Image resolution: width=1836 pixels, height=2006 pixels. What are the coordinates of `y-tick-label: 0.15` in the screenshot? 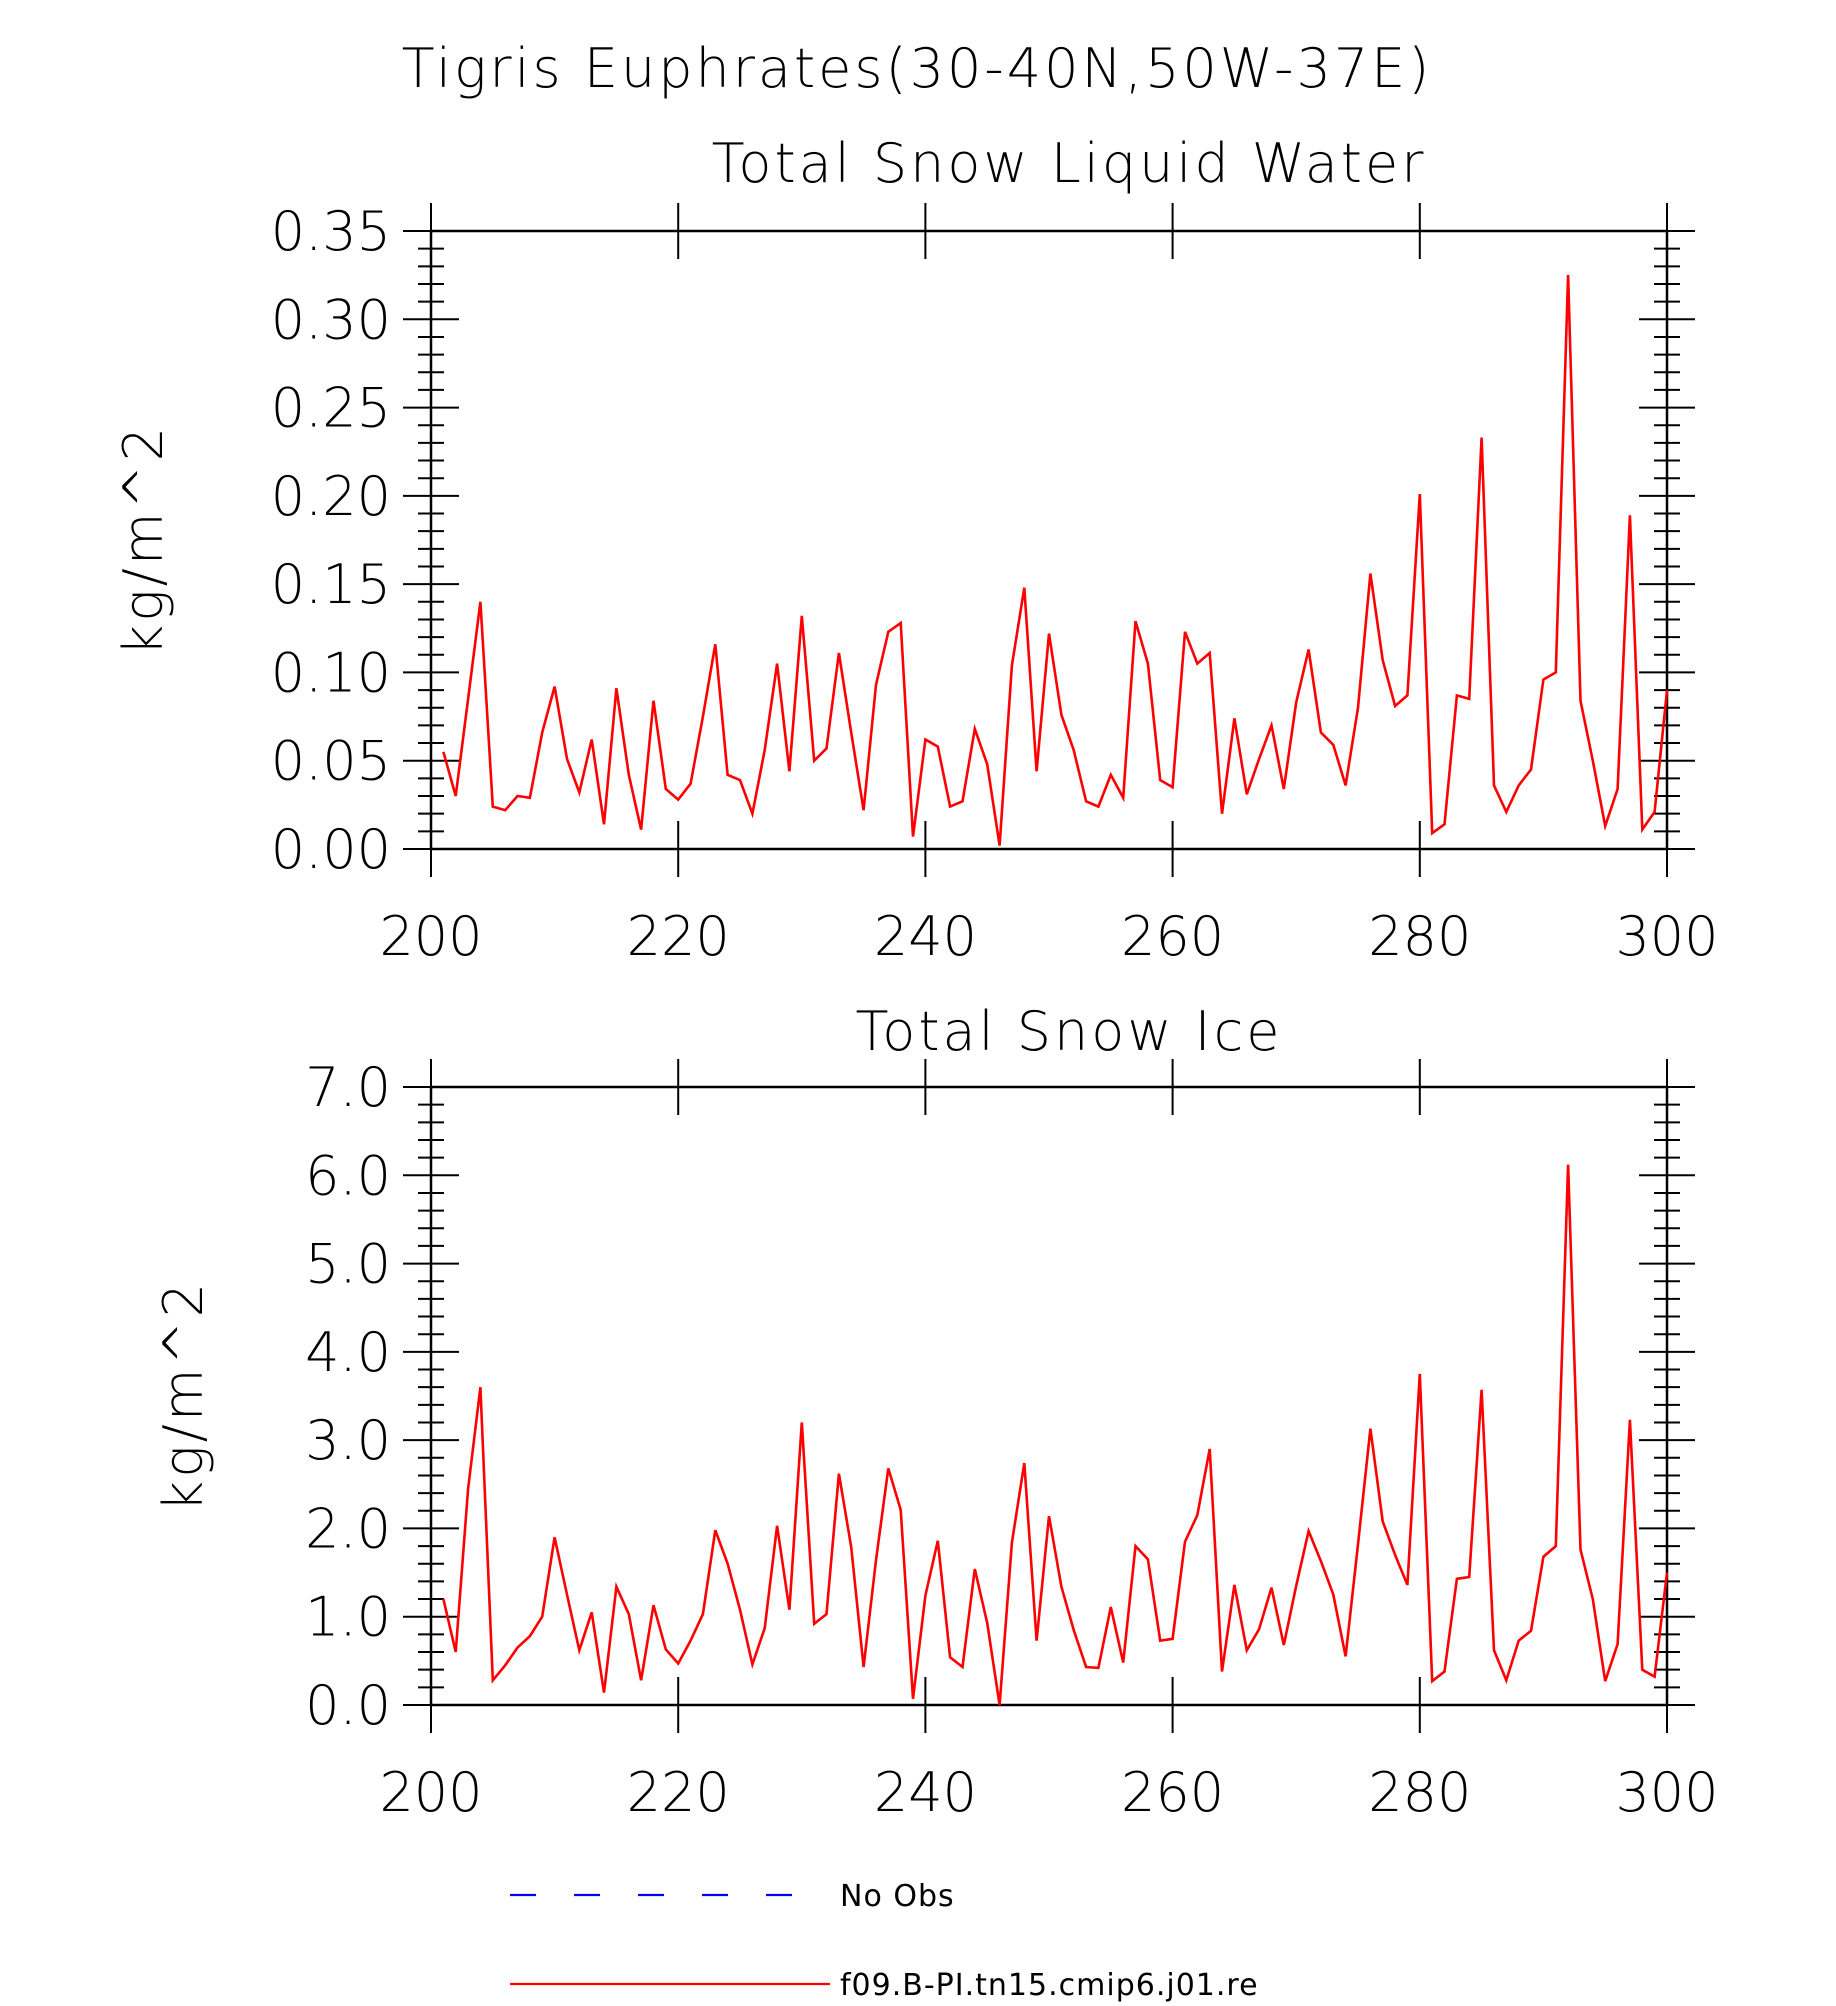 It's located at (331, 584).